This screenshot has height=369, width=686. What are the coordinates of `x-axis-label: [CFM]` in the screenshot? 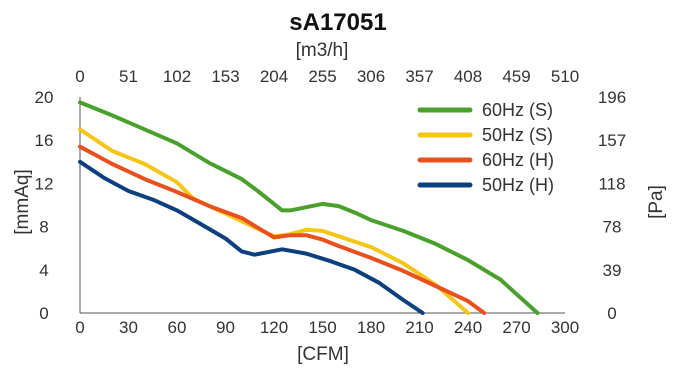 It's located at (323, 354).